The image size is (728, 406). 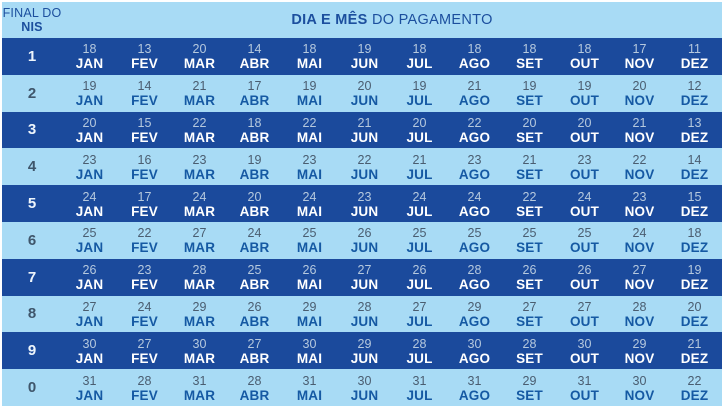 What do you see at coordinates (309, 387) in the screenshot?
I see `payment-date-cell: 31 MAI` at bounding box center [309, 387].